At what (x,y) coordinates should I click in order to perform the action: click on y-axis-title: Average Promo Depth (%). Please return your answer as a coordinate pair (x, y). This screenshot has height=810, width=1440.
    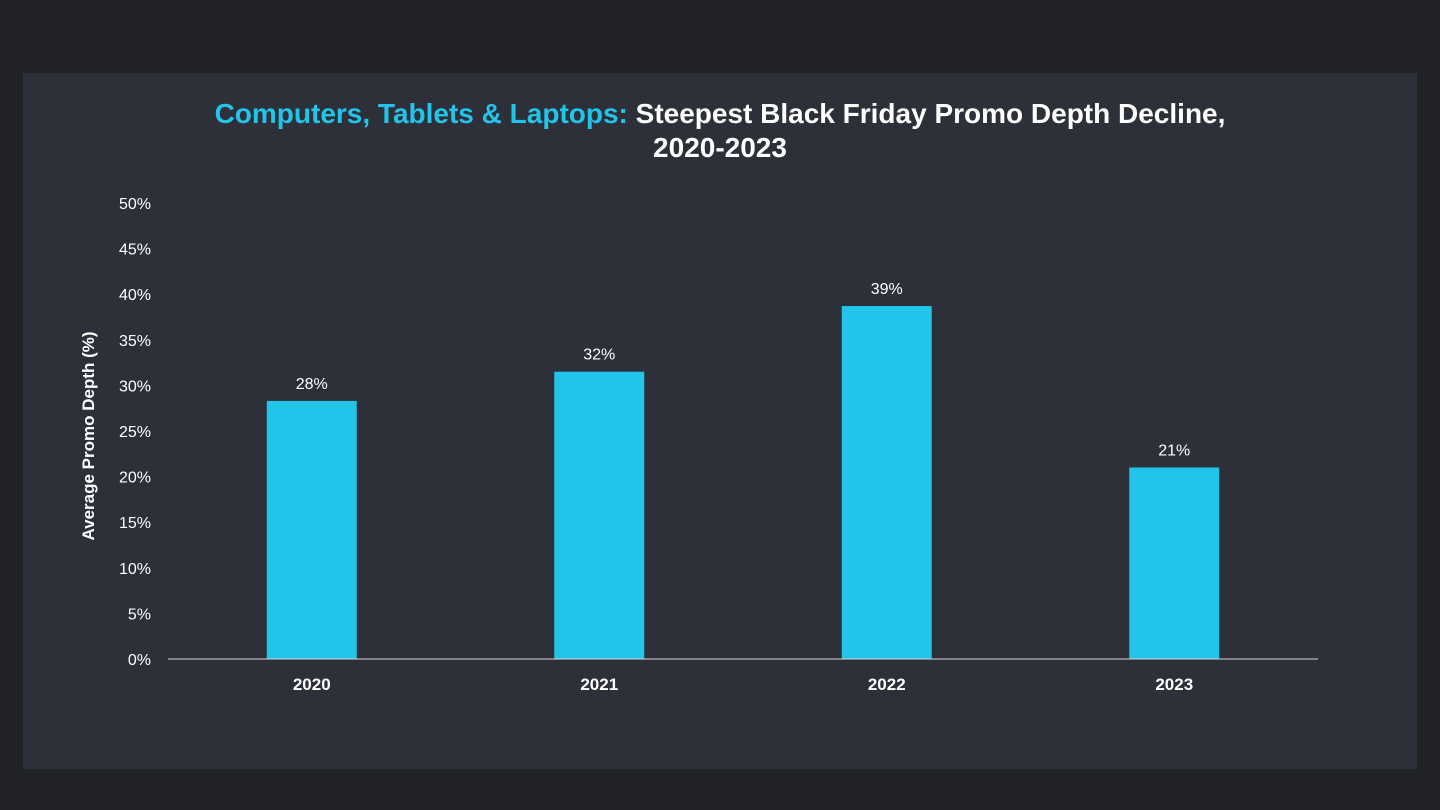
    Looking at the image, I should click on (88, 435).